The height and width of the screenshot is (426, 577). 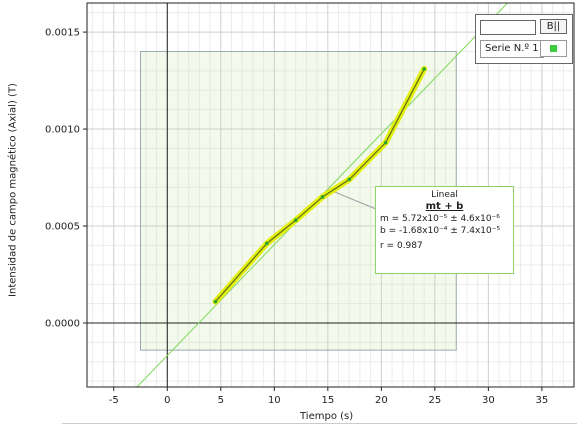 I want to click on fit-r-value: r = 0.987, so click(x=401, y=246).